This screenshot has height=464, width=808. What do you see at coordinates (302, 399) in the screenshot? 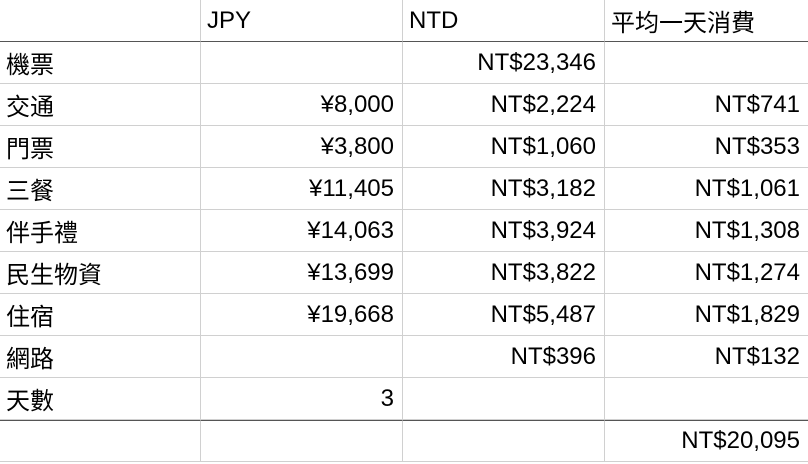
I see `table-cell: 3` at bounding box center [302, 399].